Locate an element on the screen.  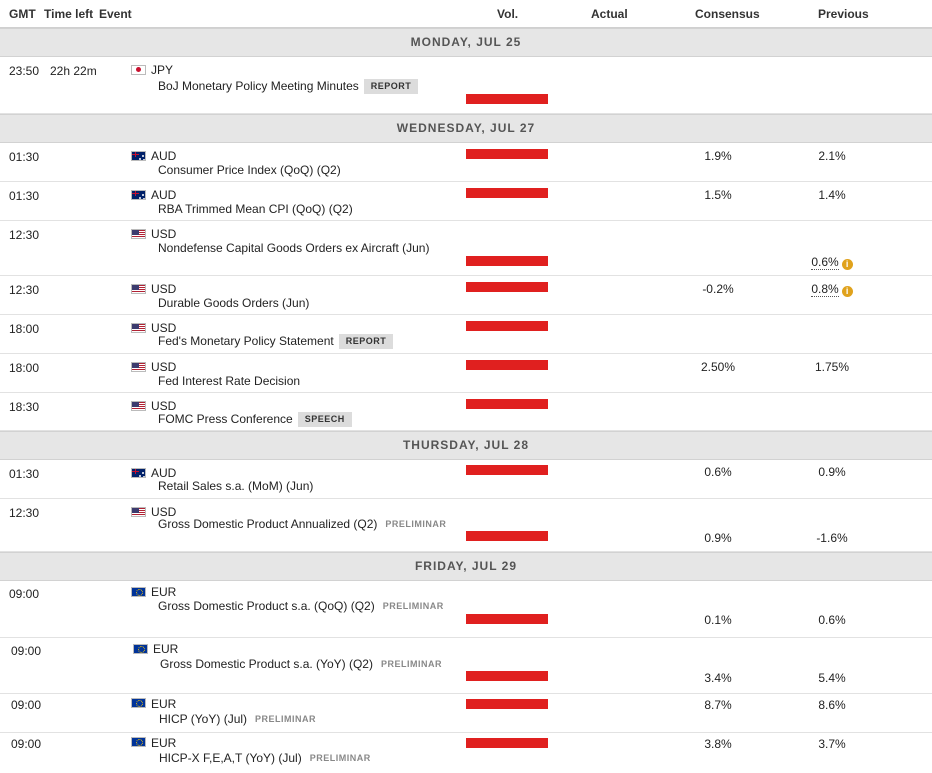
event-name: FOMC Press Conference SPEECH is located at coordinates (255, 419).